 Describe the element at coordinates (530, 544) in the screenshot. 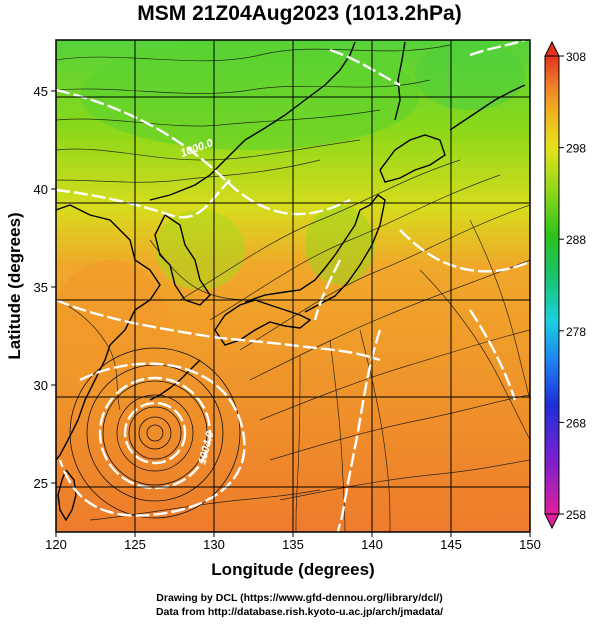

I see `x-tick-label: 150` at that location.